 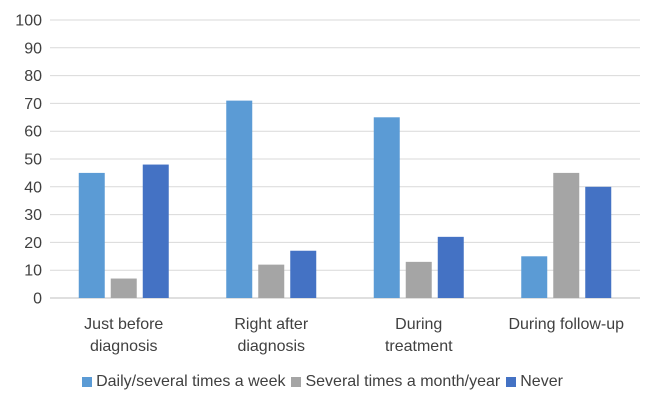 What do you see at coordinates (87, 382) in the screenshot?
I see `legend-swatch-daily` at bounding box center [87, 382].